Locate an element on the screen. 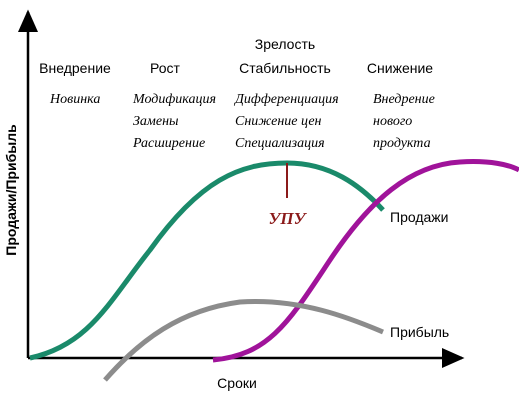  marker-label: УПУ is located at coordinates (288, 218).